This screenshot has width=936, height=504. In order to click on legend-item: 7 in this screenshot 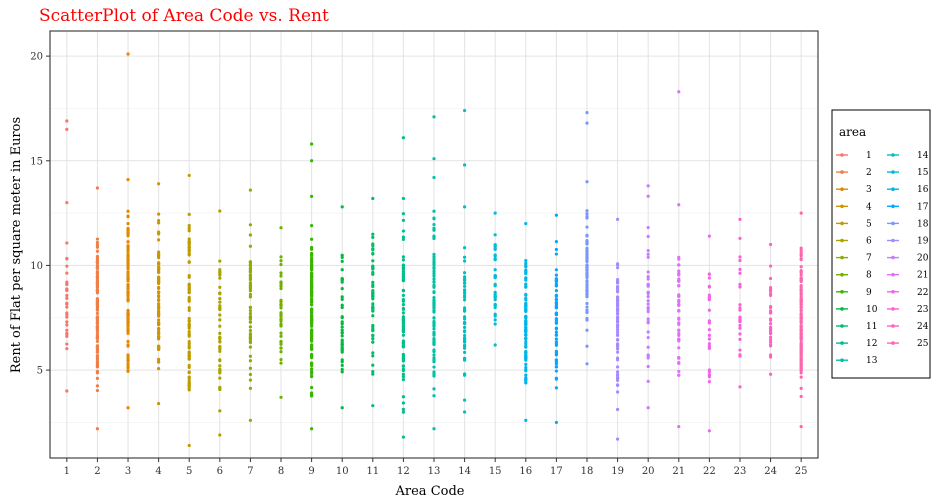, I will do `click(854, 259)`.